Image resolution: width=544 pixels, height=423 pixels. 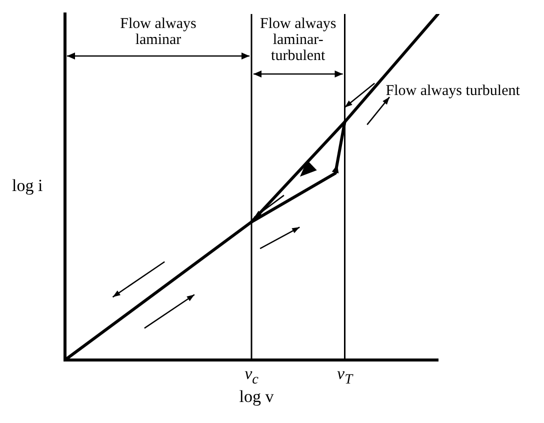 I want to click on x-tick-label: v$_{T}$, so click(x=344, y=376).